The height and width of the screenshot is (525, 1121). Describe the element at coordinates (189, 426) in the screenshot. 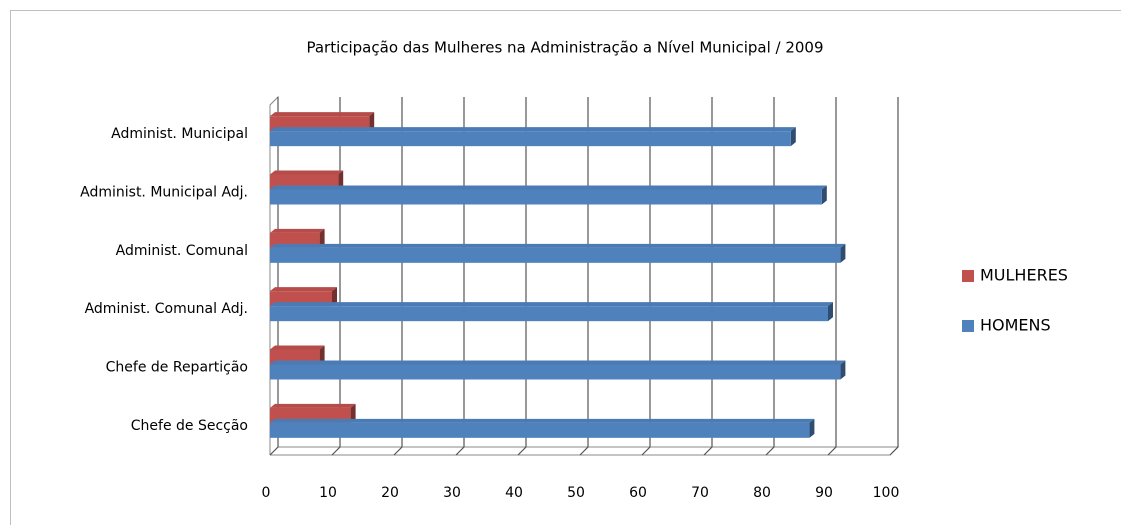

I see `y-tick-label: Chefe de Secção` at that location.